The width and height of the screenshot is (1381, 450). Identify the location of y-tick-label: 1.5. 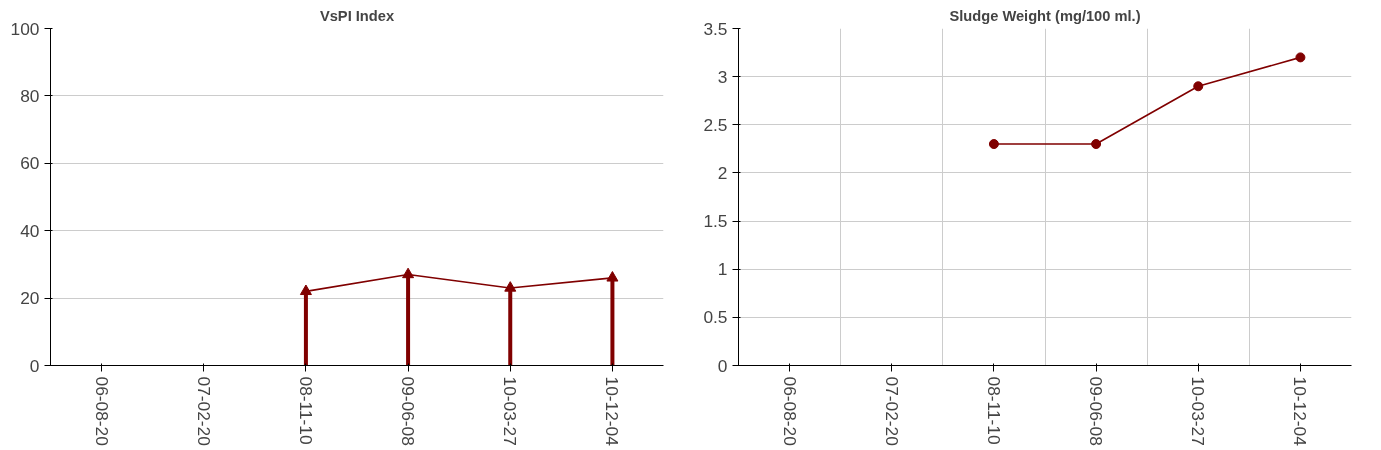
(715, 221).